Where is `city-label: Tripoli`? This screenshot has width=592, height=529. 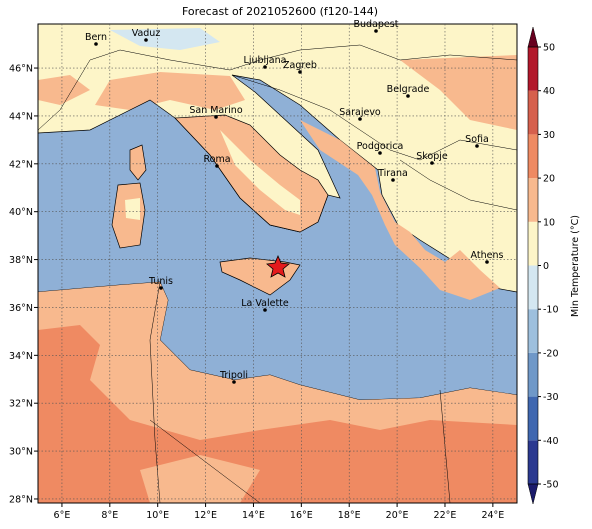
city-label: Tripoli is located at coordinates (233, 375).